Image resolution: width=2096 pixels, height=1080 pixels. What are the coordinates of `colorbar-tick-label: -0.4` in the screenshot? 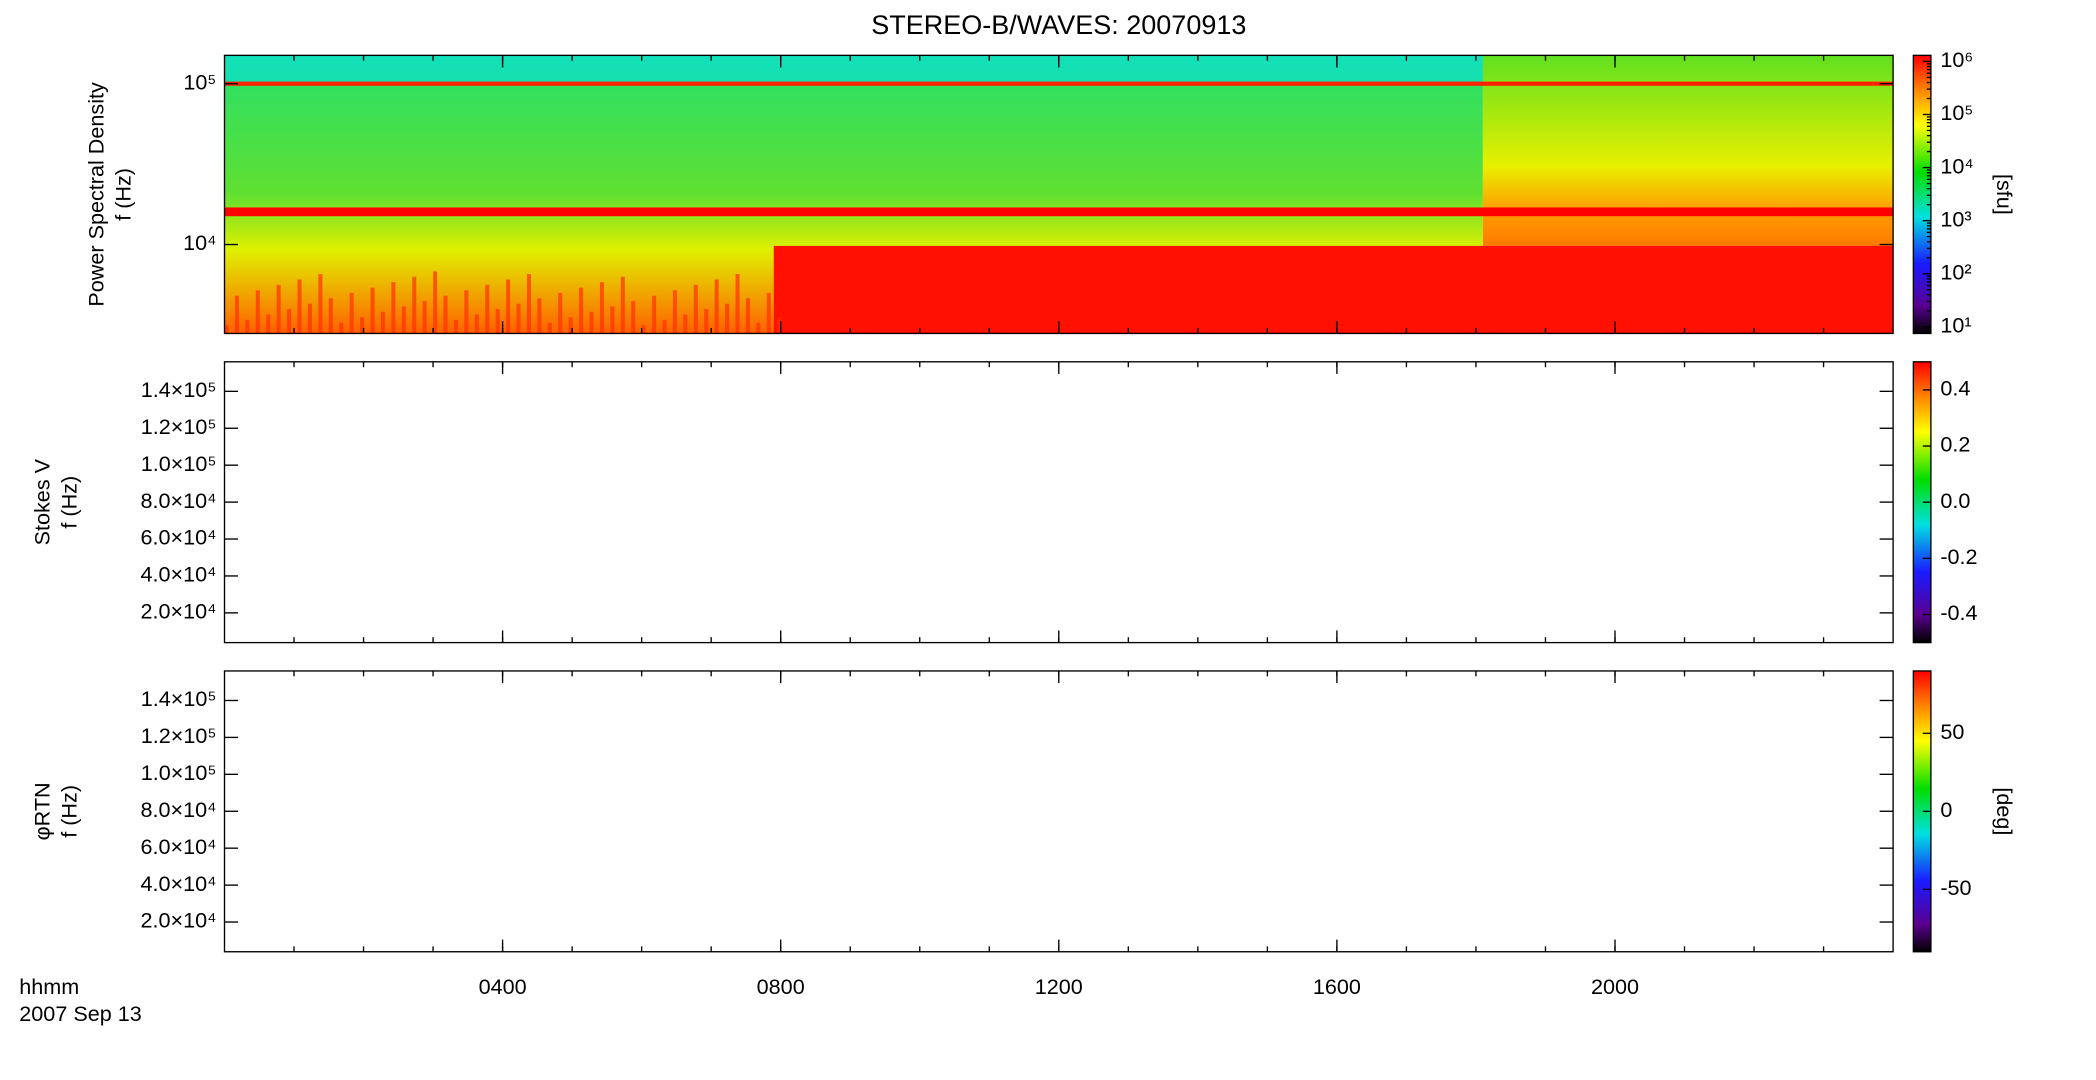 It's located at (1958, 612).